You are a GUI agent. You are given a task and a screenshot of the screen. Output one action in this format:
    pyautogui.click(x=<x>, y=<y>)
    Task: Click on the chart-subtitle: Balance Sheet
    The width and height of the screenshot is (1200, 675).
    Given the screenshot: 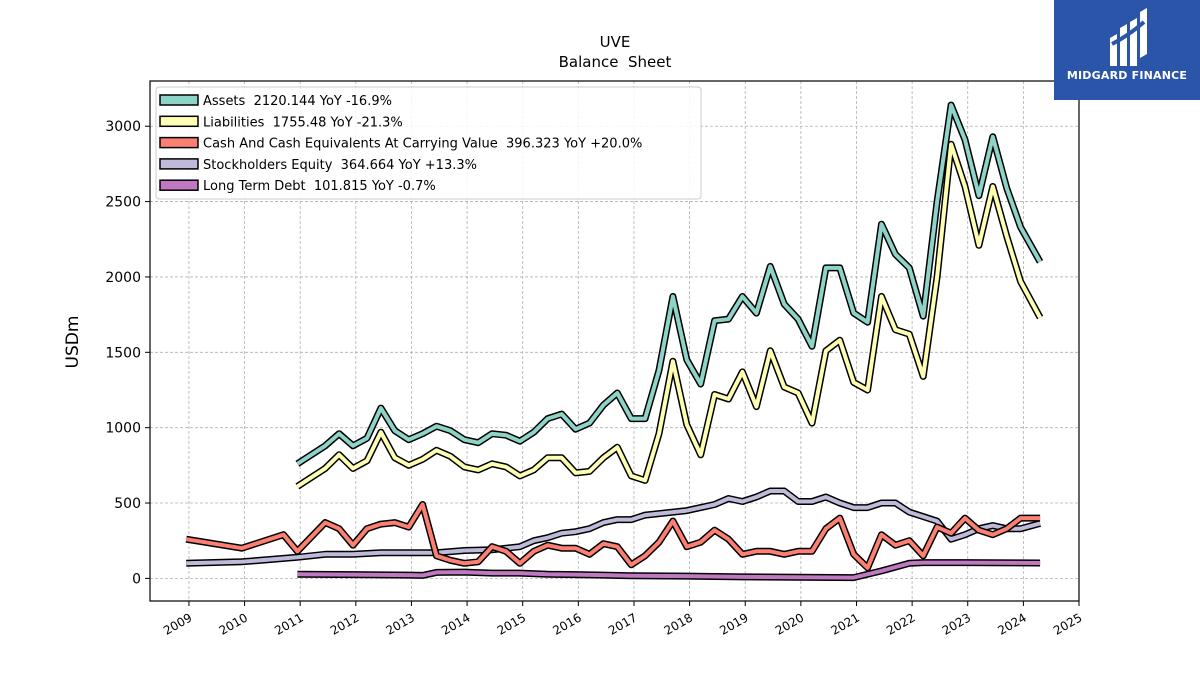 What is the action you would take?
    pyautogui.click(x=615, y=62)
    